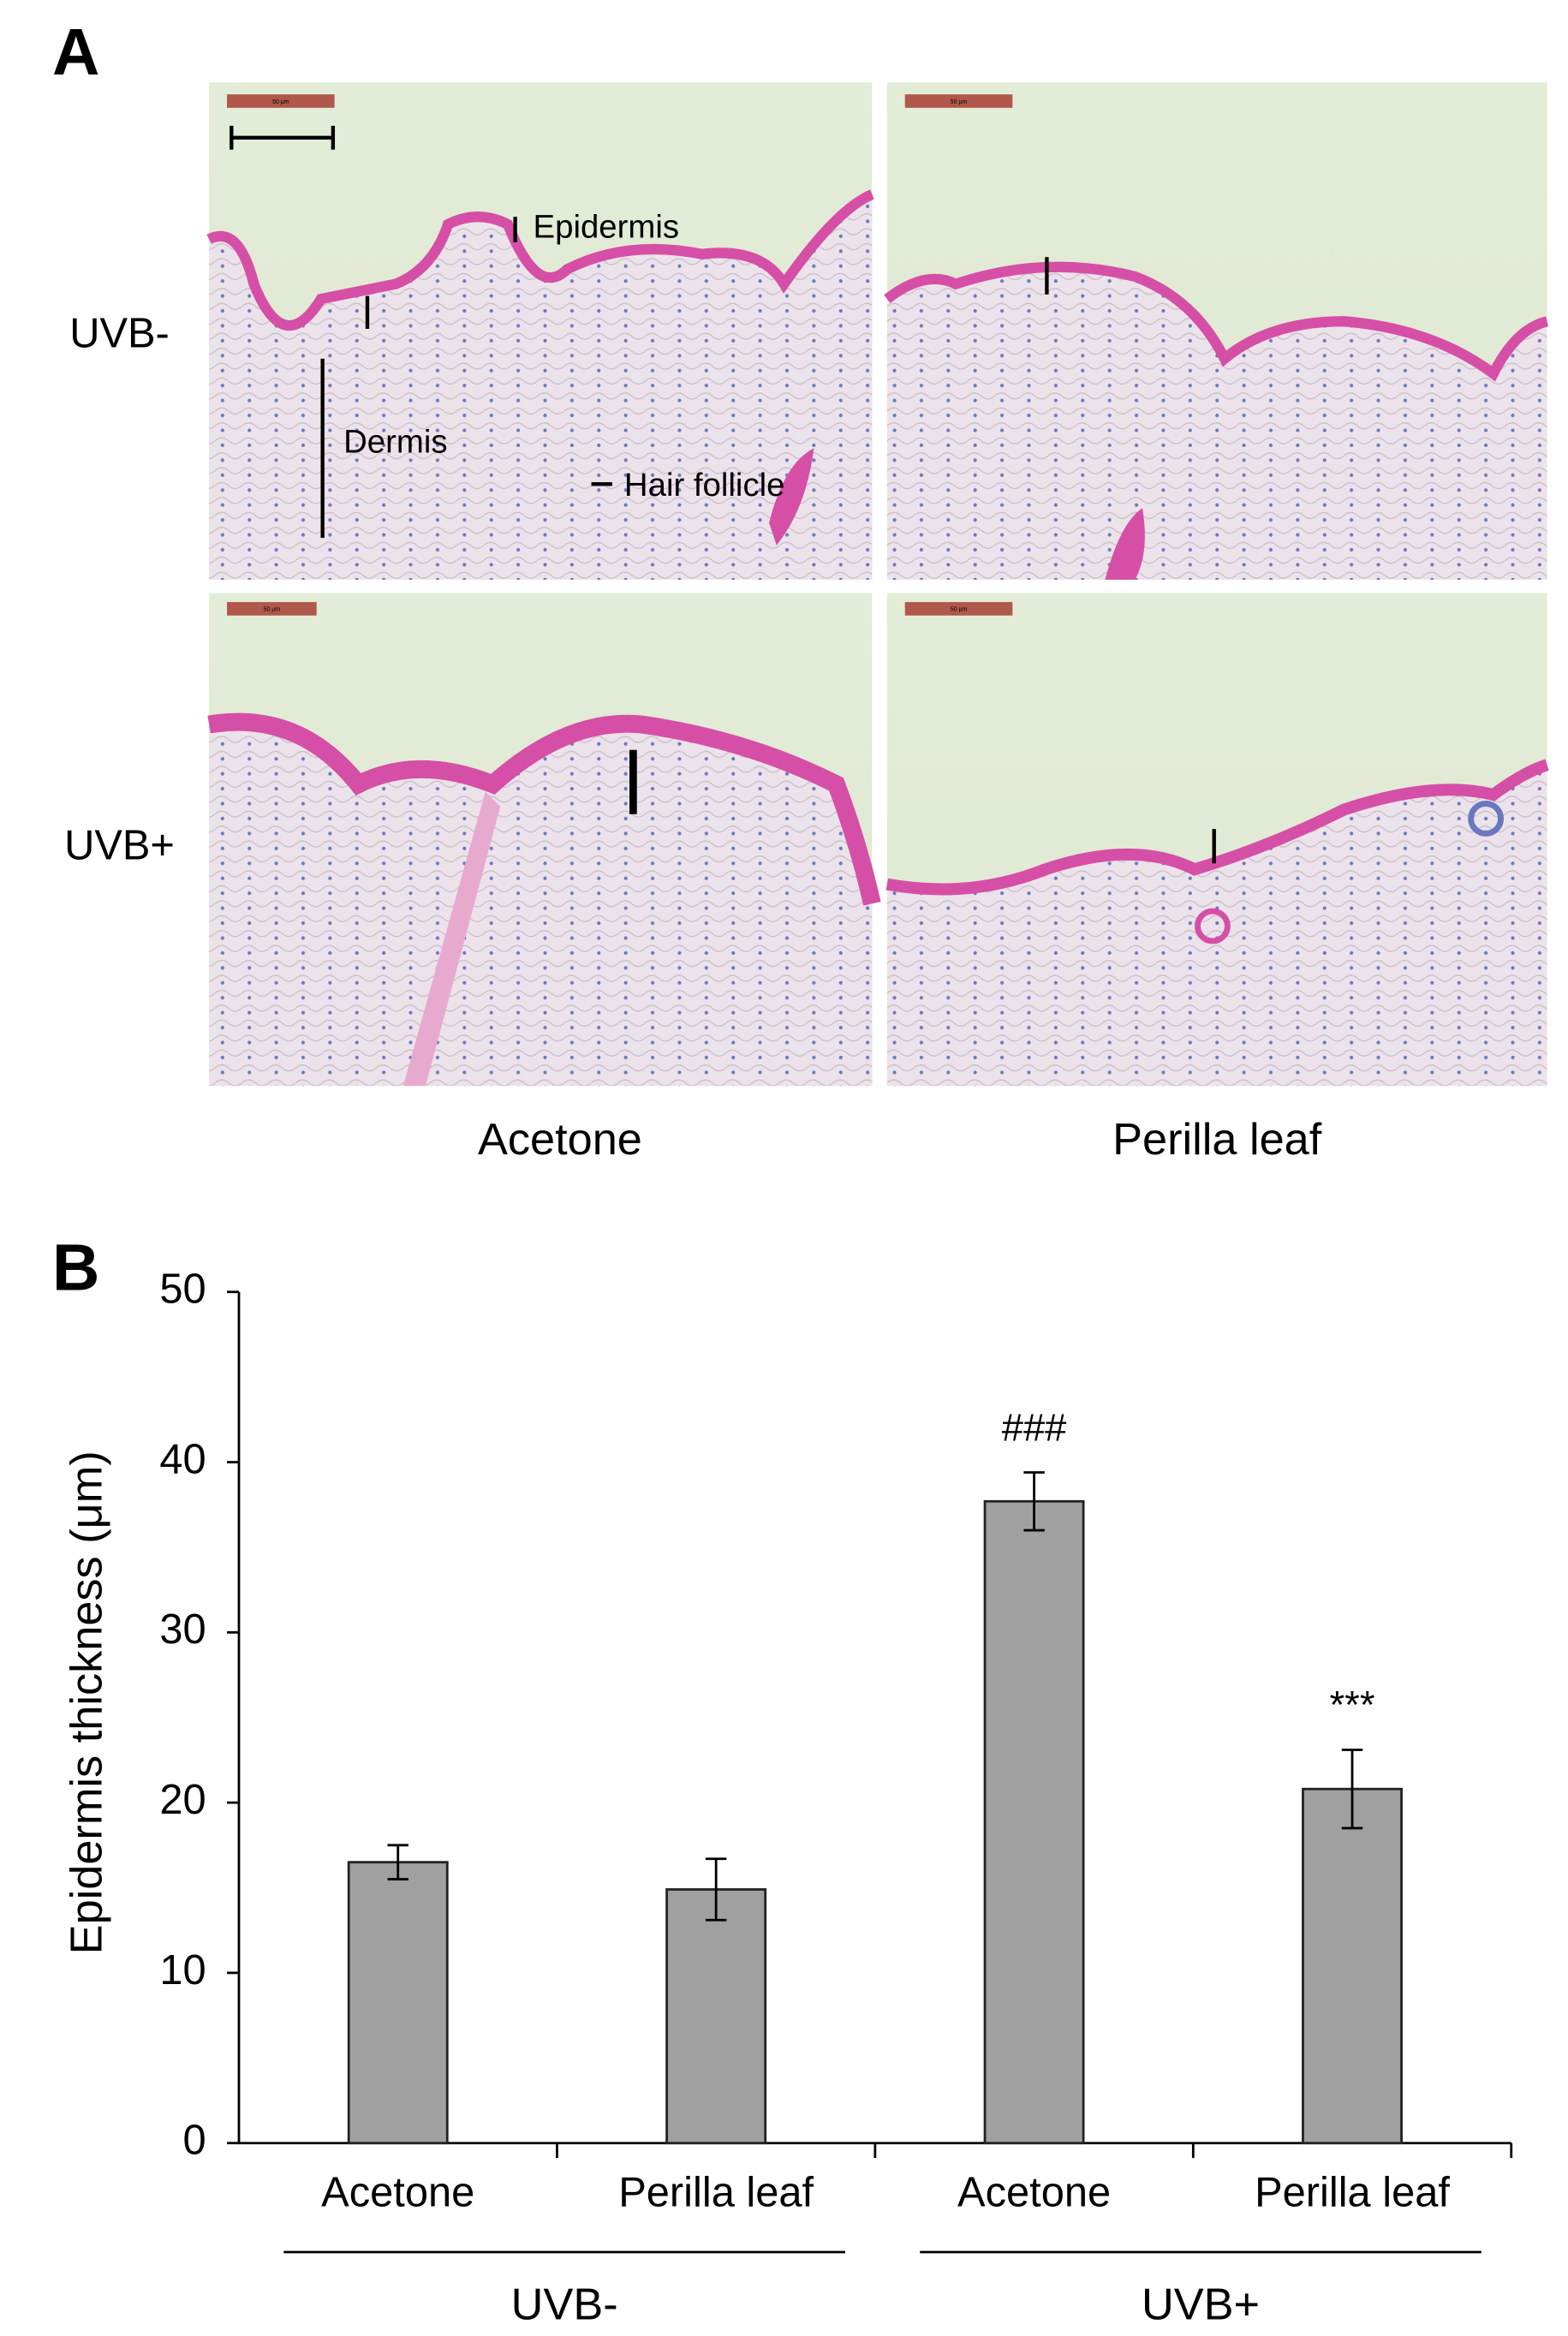 This screenshot has width=1568, height=2336. Describe the element at coordinates (75, 52) in the screenshot. I see `panel-label: A` at that location.